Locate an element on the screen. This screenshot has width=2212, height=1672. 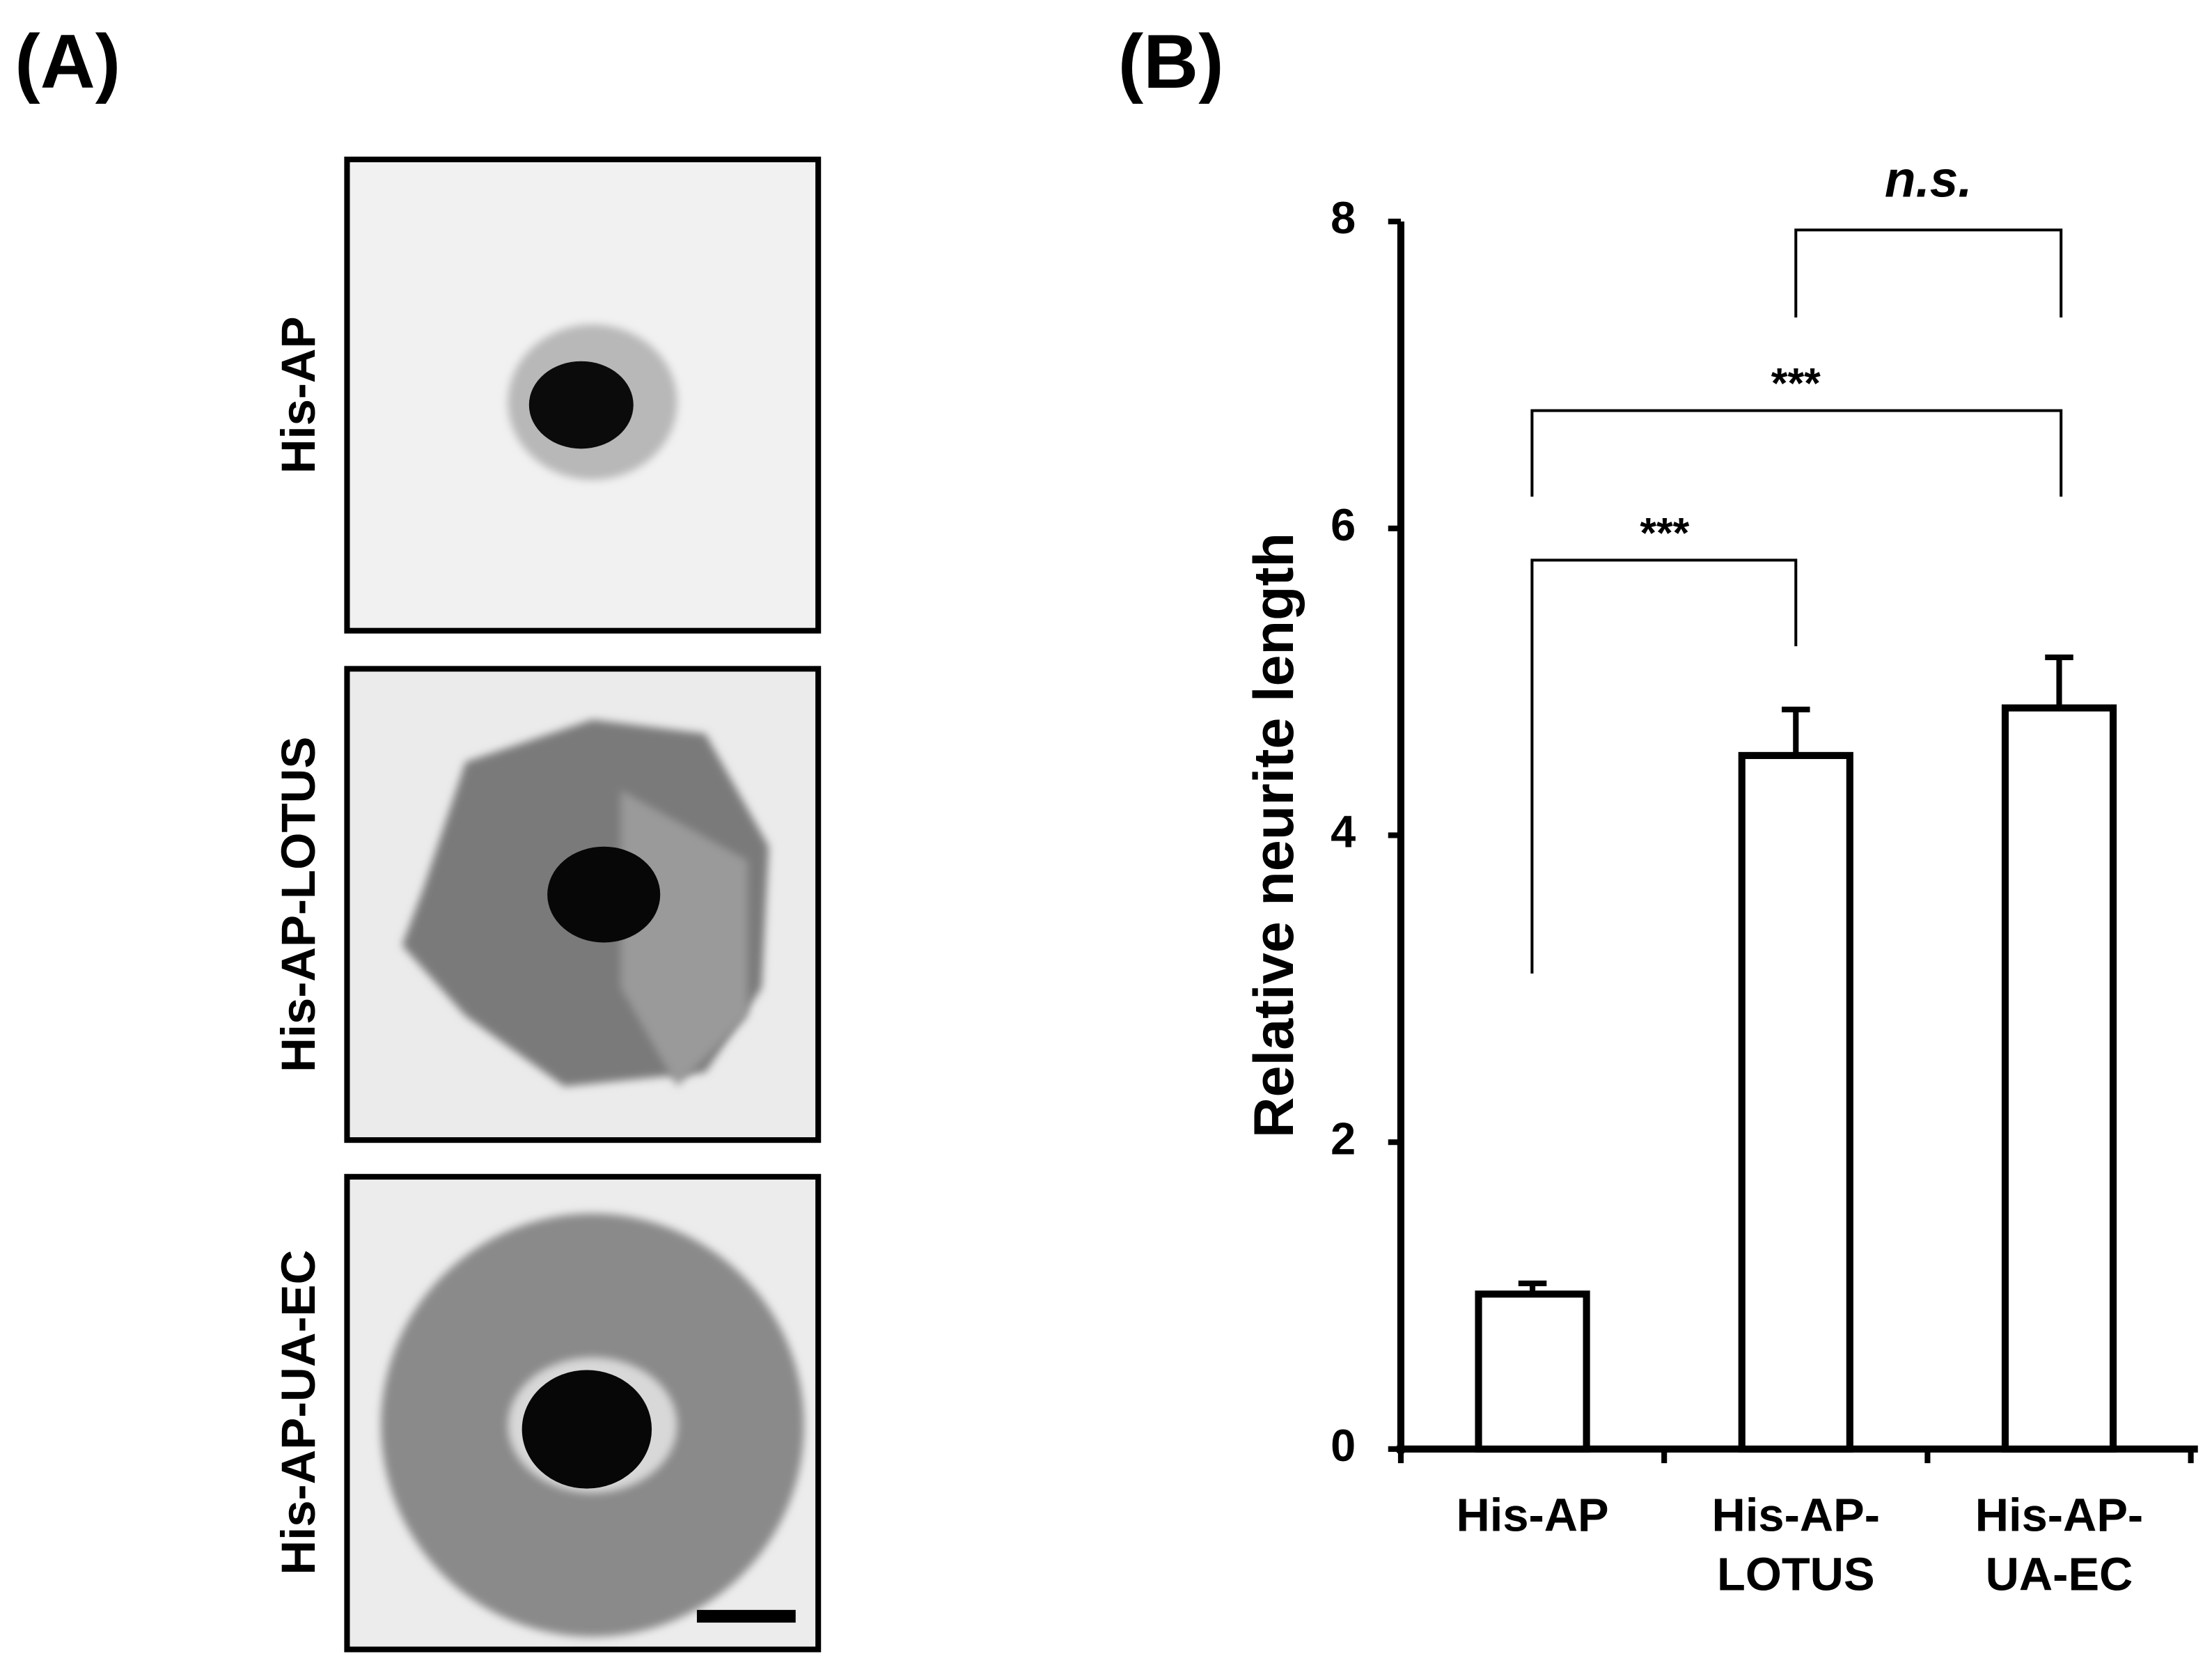
y-tick-label: 2 is located at coordinates (1343, 1138).